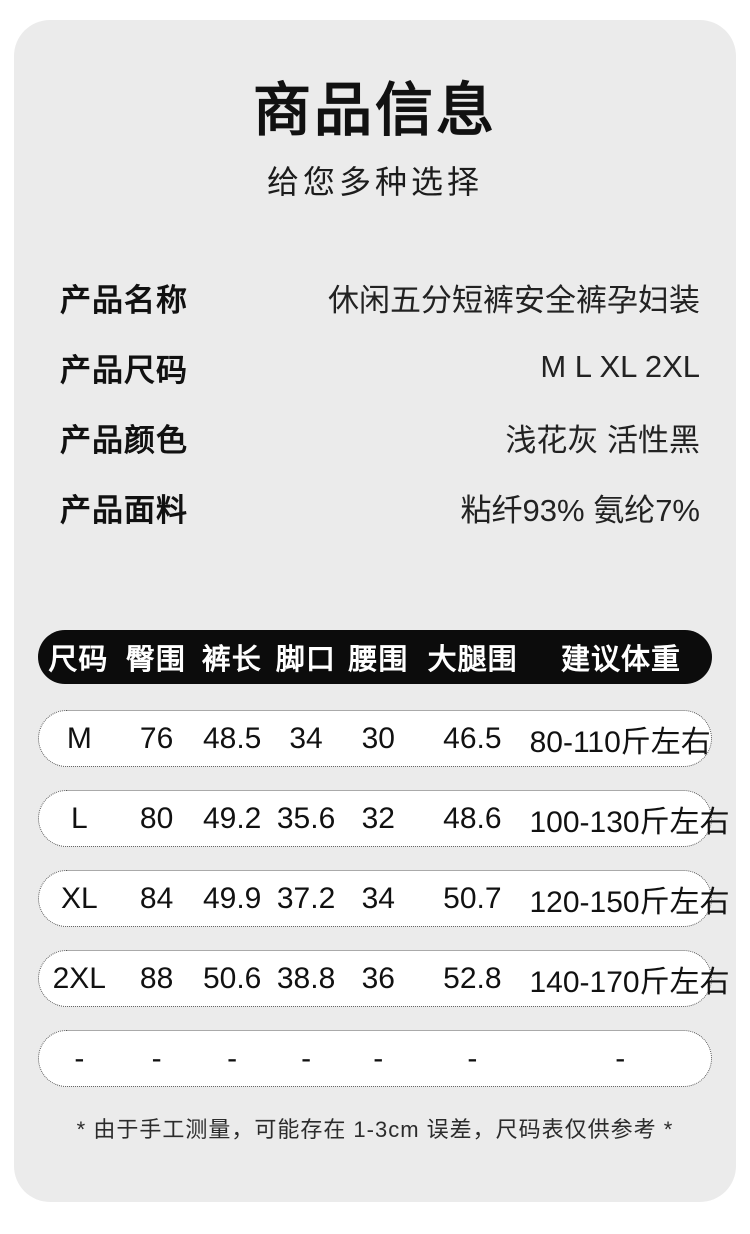  I want to click on cell-waist: -, so click(378, 1058).